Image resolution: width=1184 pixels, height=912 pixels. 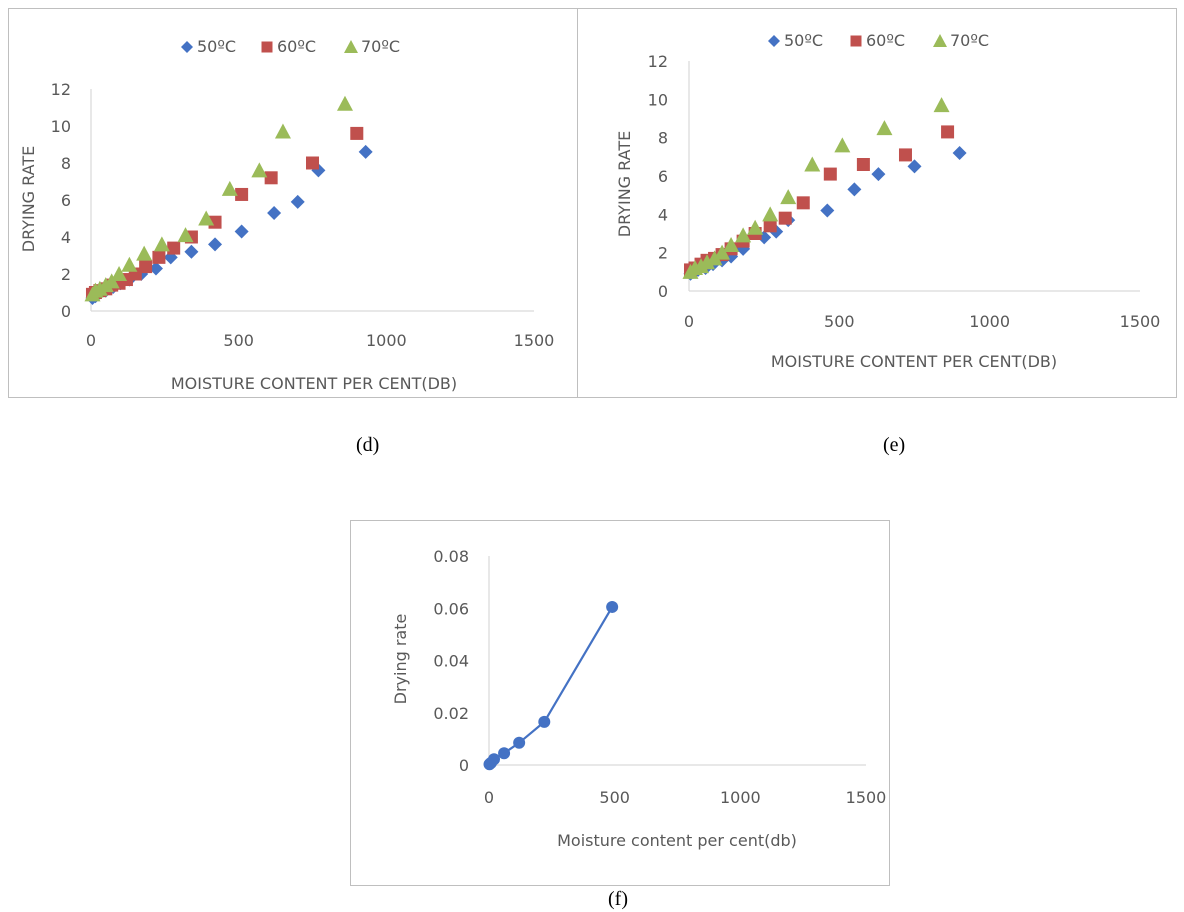 What do you see at coordinates (451, 556) in the screenshot?
I see `y-tick-label: 0.08` at bounding box center [451, 556].